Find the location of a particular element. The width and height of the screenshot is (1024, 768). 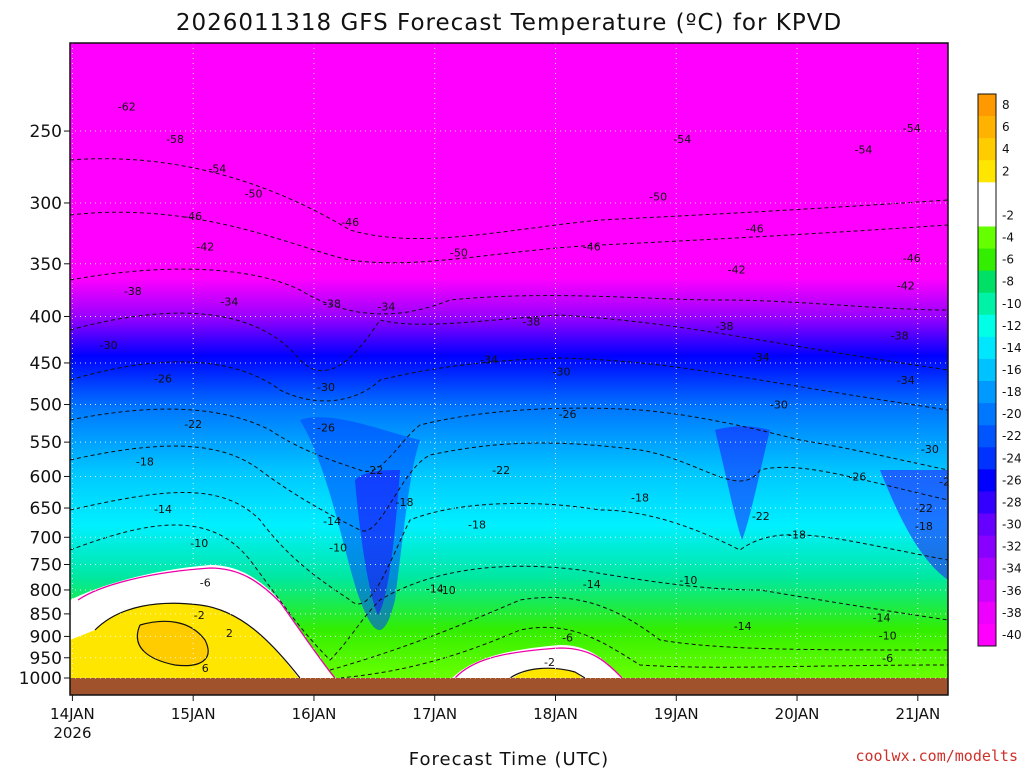

contour-label: -22 is located at coordinates (501, 470).